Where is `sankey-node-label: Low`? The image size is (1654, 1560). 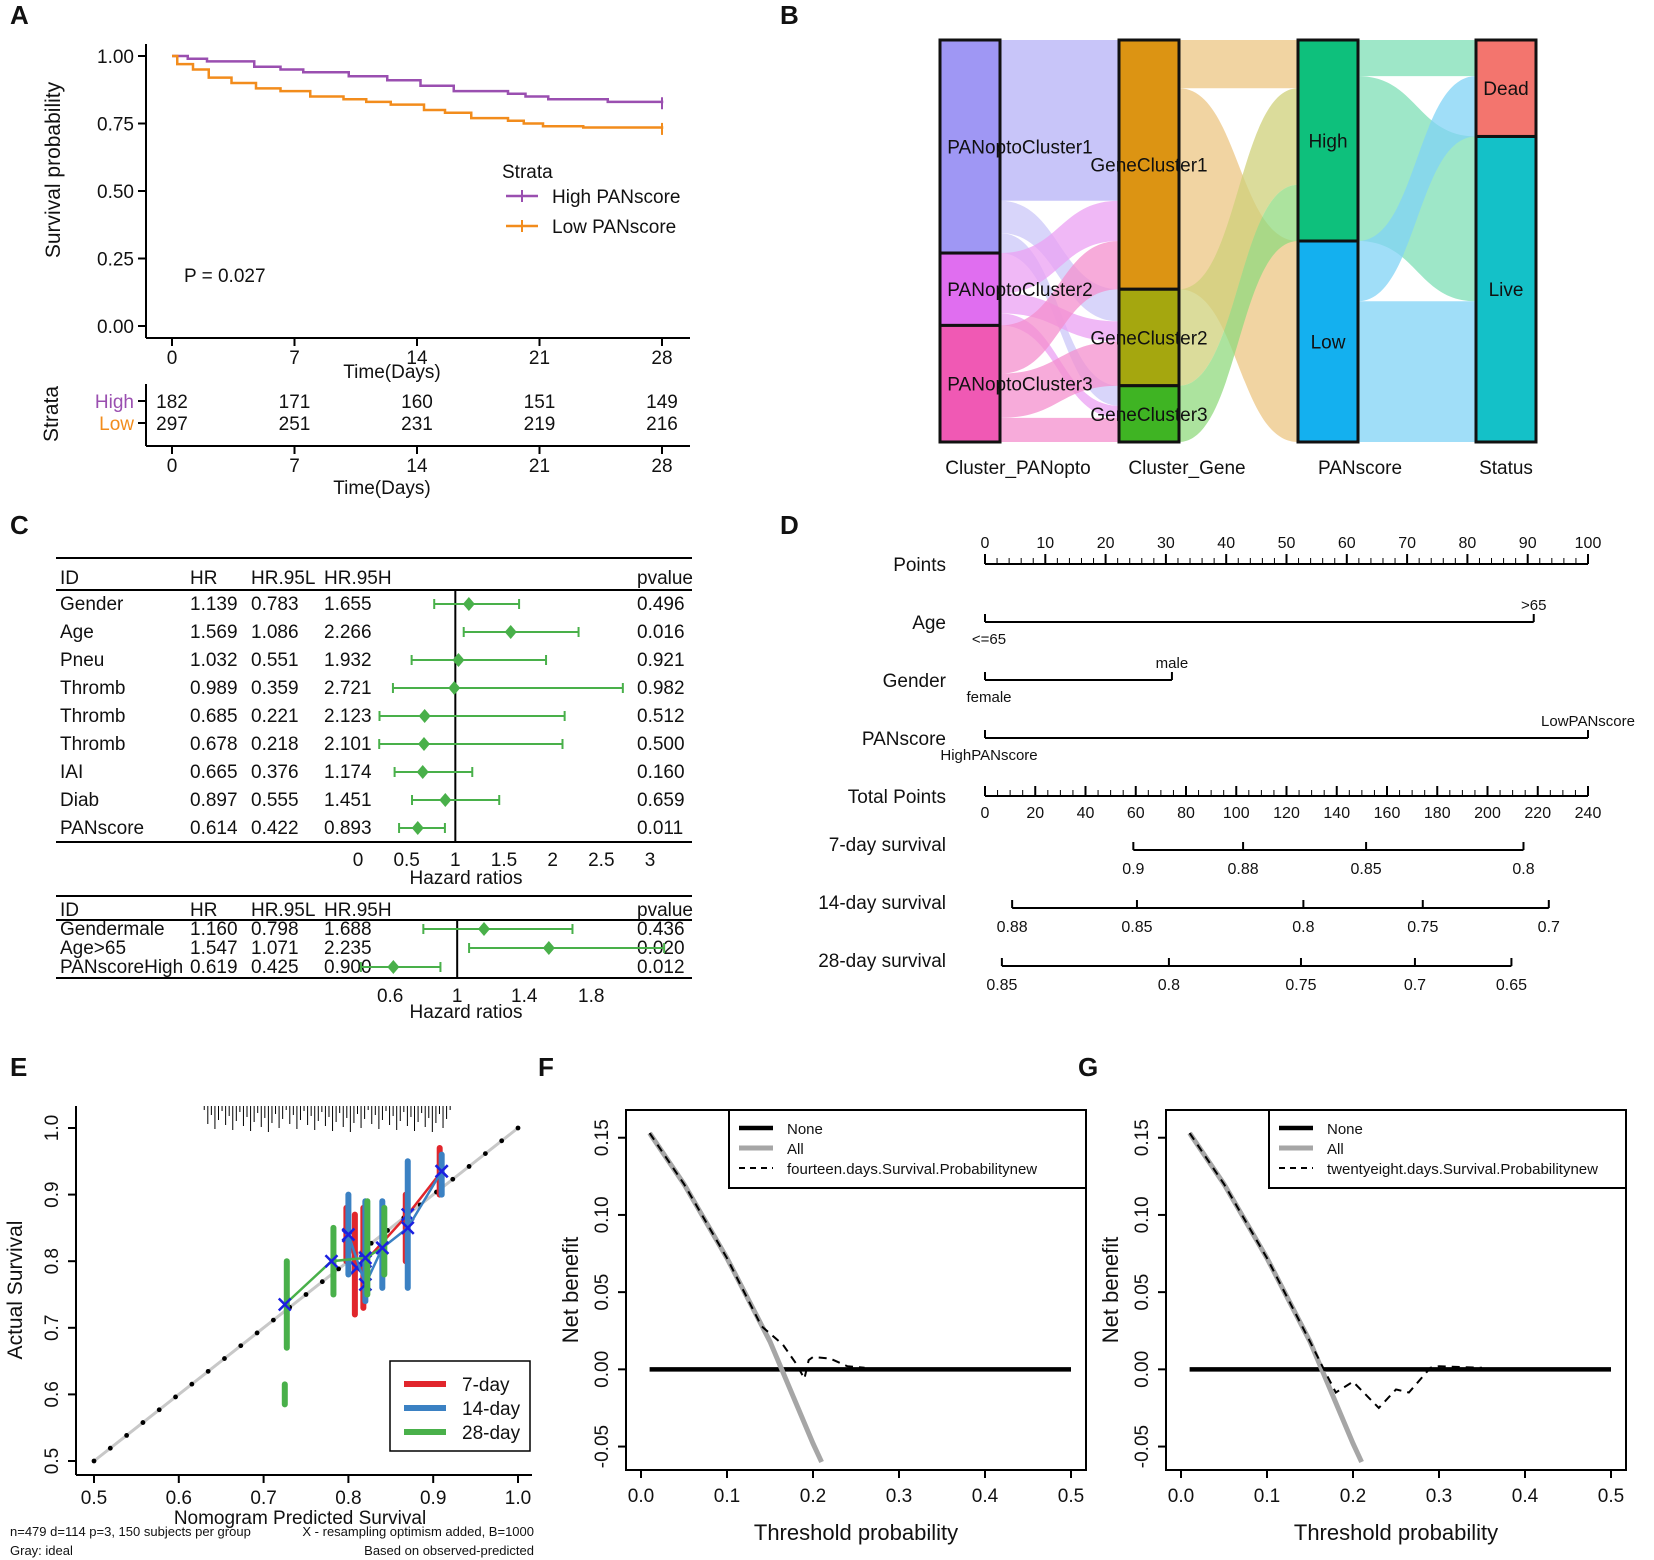 sankey-node-label: Low is located at coordinates (1328, 343).